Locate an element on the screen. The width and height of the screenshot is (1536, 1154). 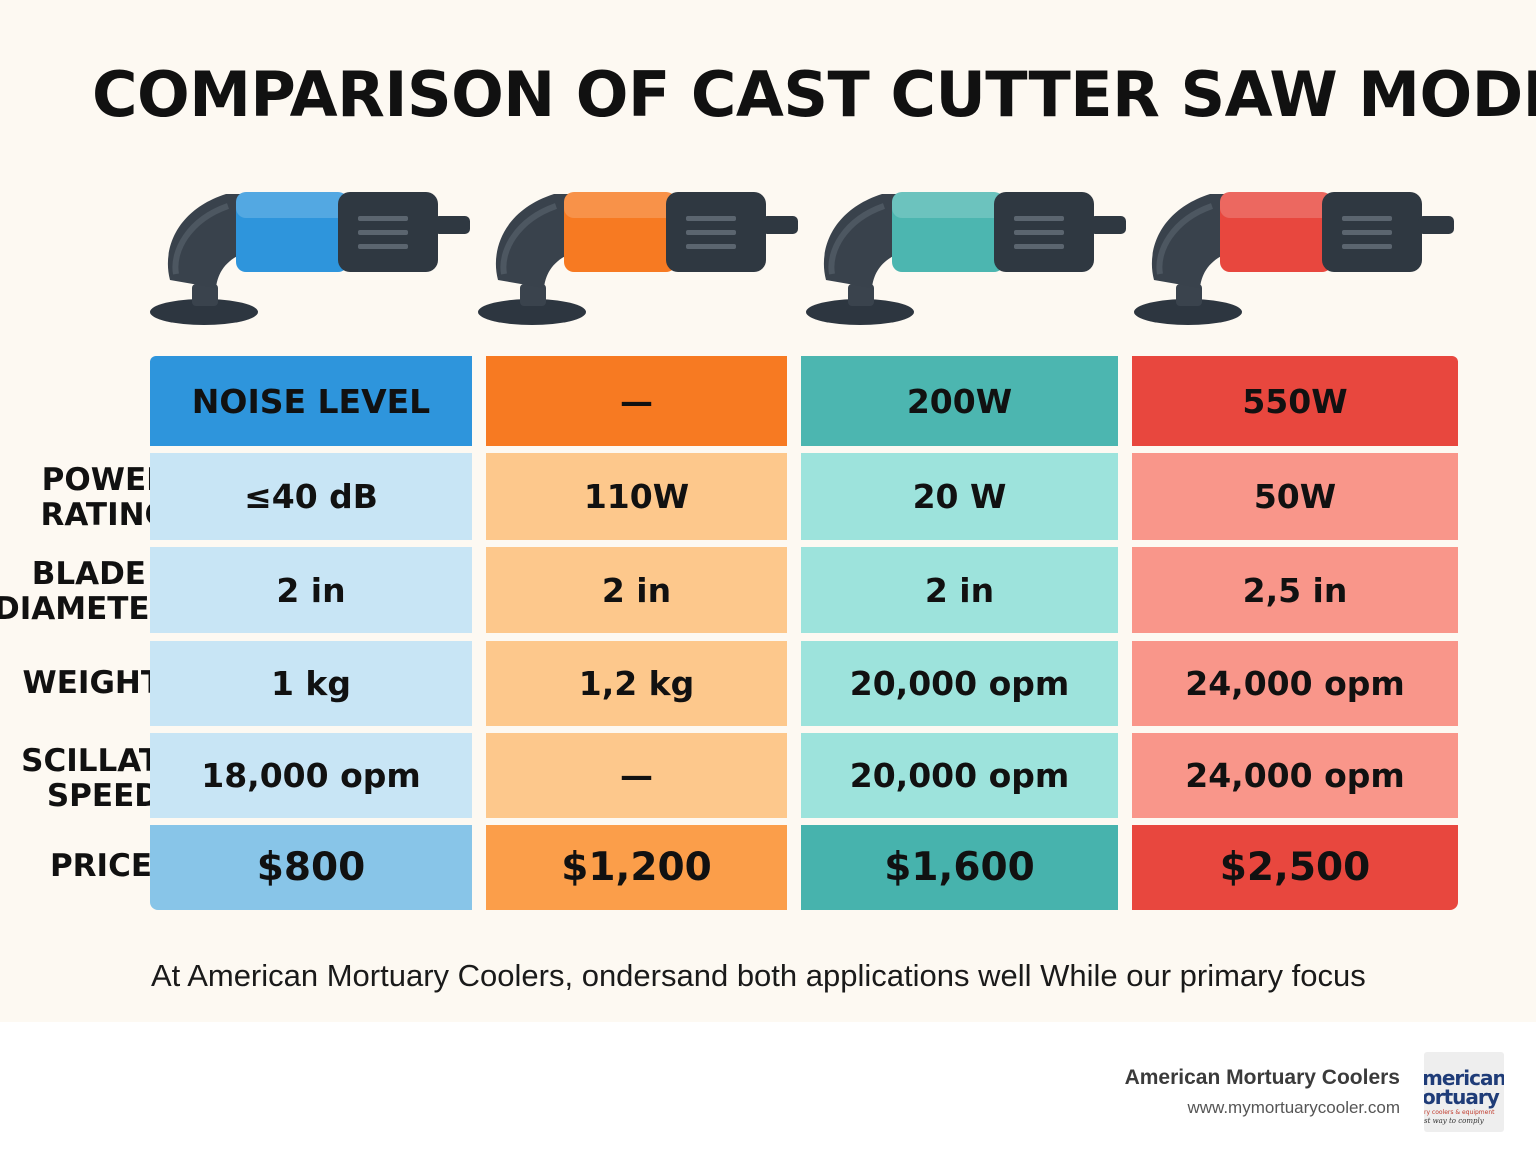
header-cell-orange: — is located at coordinates (636, 401).